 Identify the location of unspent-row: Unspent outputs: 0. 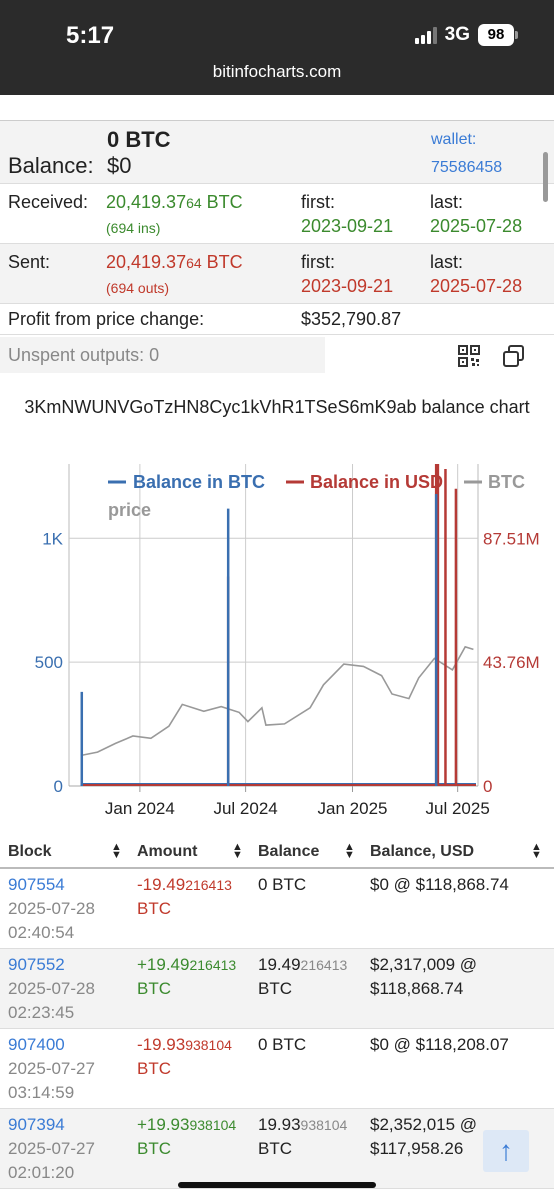
(277, 355).